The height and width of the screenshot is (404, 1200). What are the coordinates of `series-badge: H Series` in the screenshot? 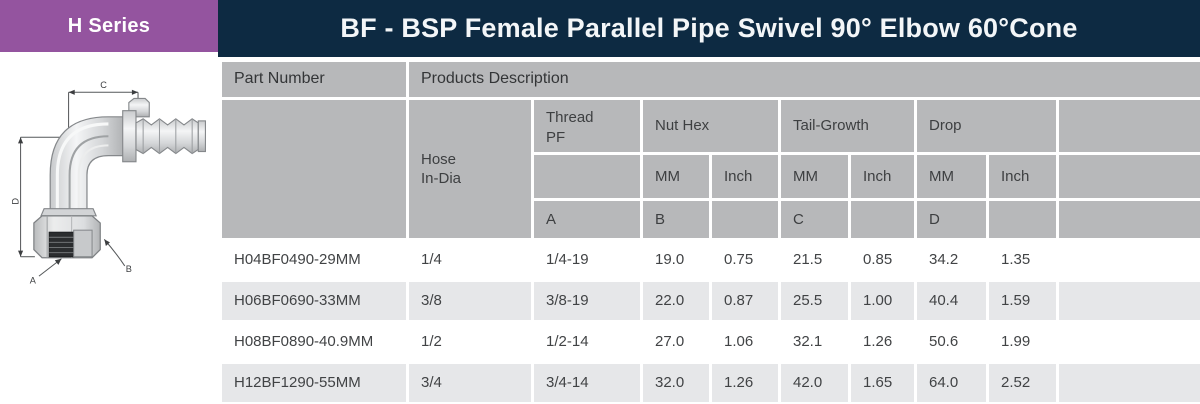 It's located at (109, 26).